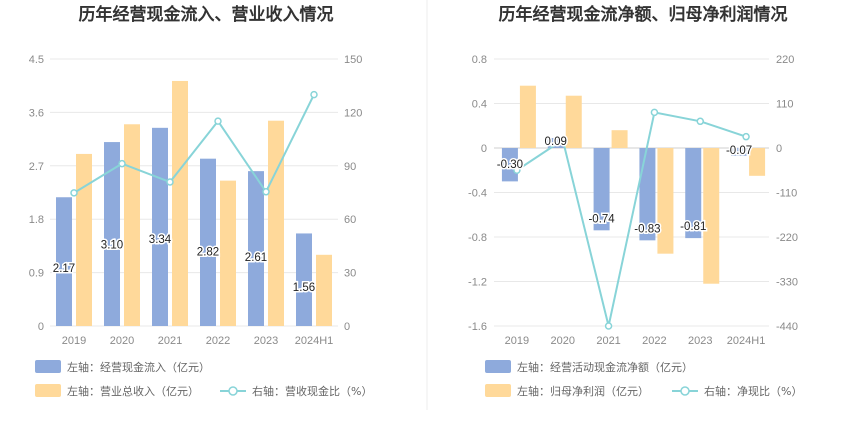 This screenshot has height=437, width=850. Describe the element at coordinates (36, 274) in the screenshot. I see `left-axis-tick: 0.9` at that location.